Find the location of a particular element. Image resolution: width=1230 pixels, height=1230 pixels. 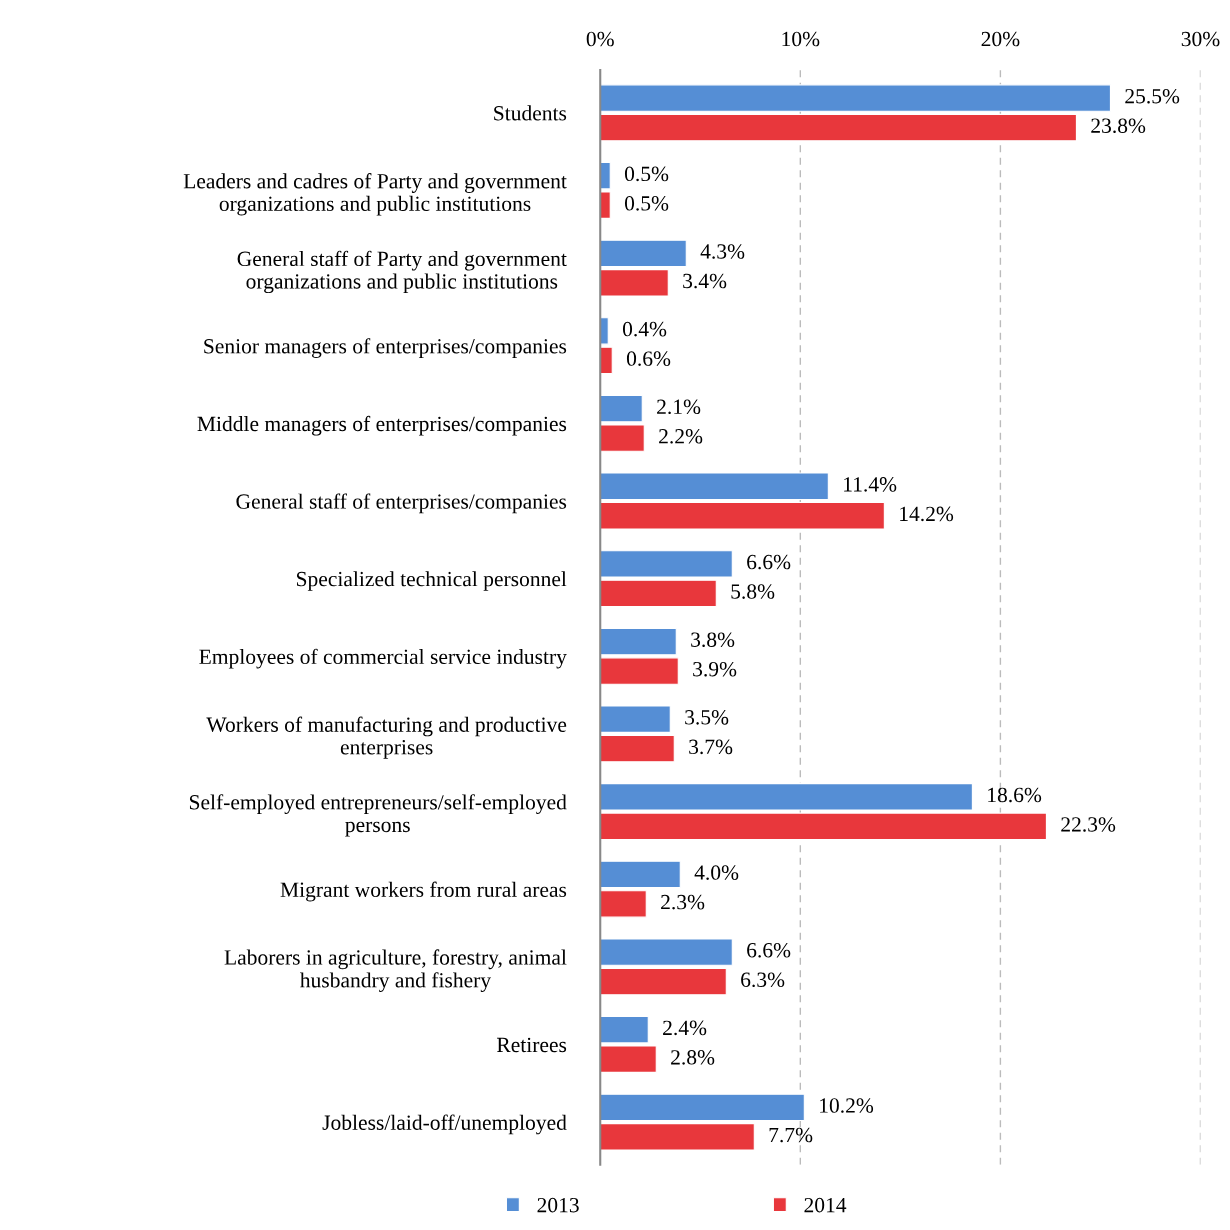

data-label: 5.8% is located at coordinates (753, 591).